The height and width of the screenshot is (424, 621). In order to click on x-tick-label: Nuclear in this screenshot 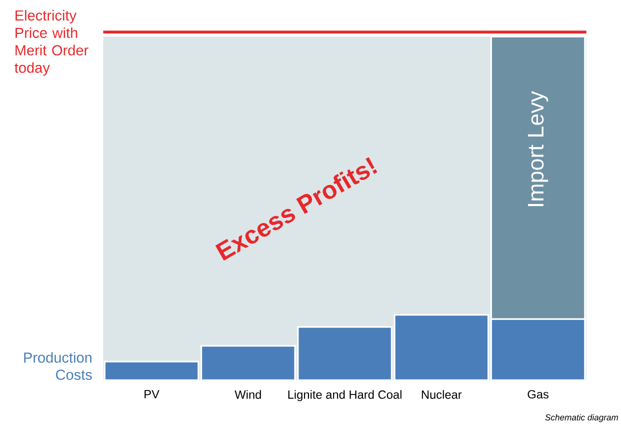, I will do `click(442, 394)`.